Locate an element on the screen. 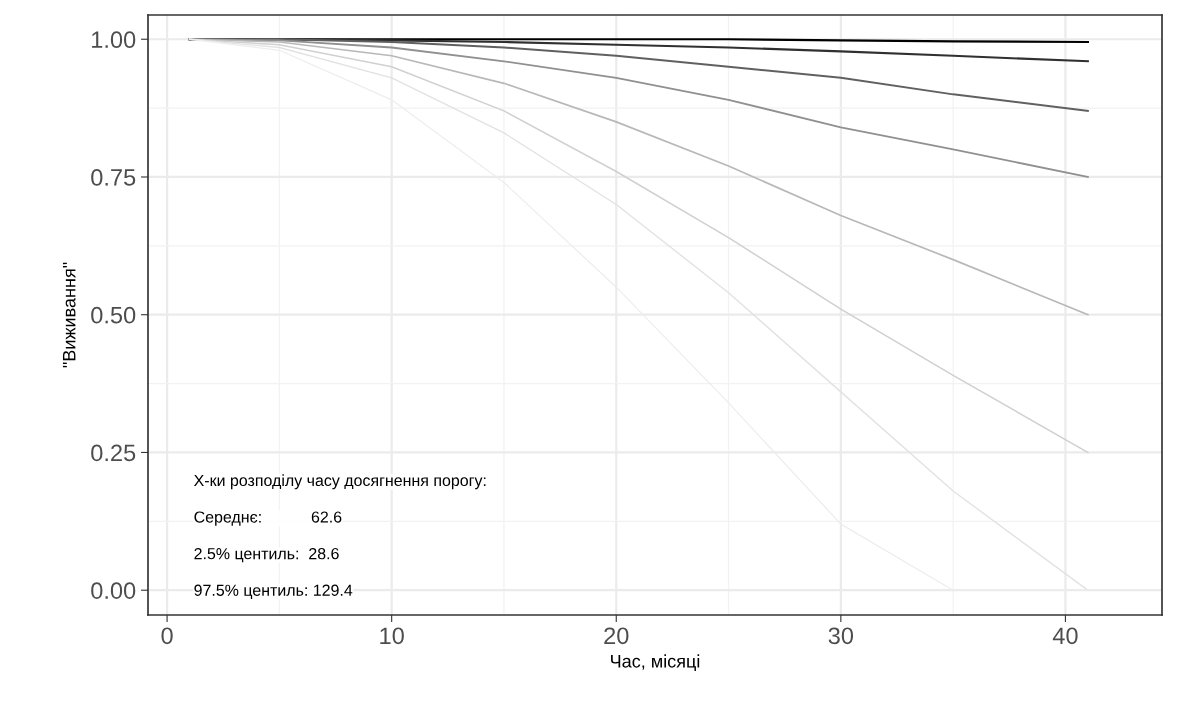 This screenshot has height=709, width=1181. y-tick-label: 1.00 is located at coordinates (114, 40).